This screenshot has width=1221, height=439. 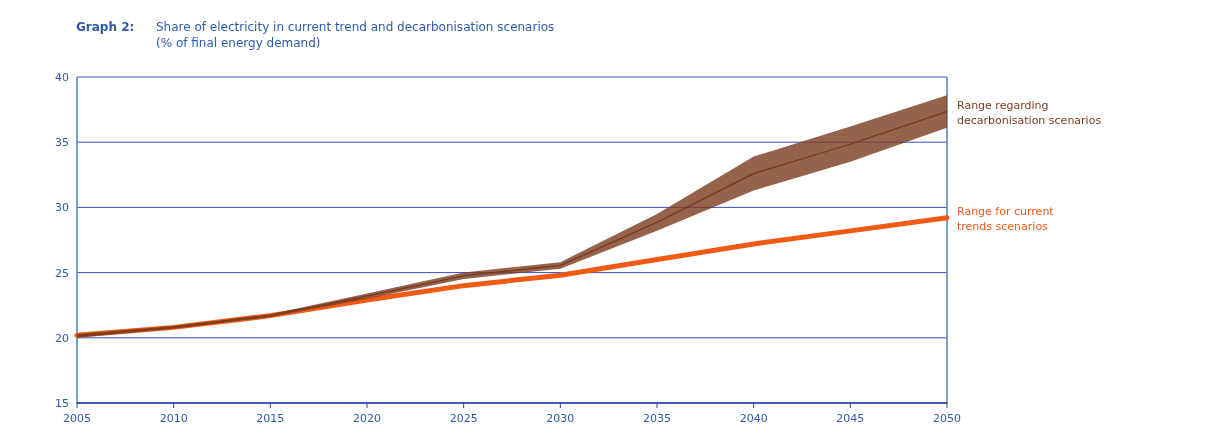 What do you see at coordinates (367, 418) in the screenshot?
I see `x-tick-label: 2020` at bounding box center [367, 418].